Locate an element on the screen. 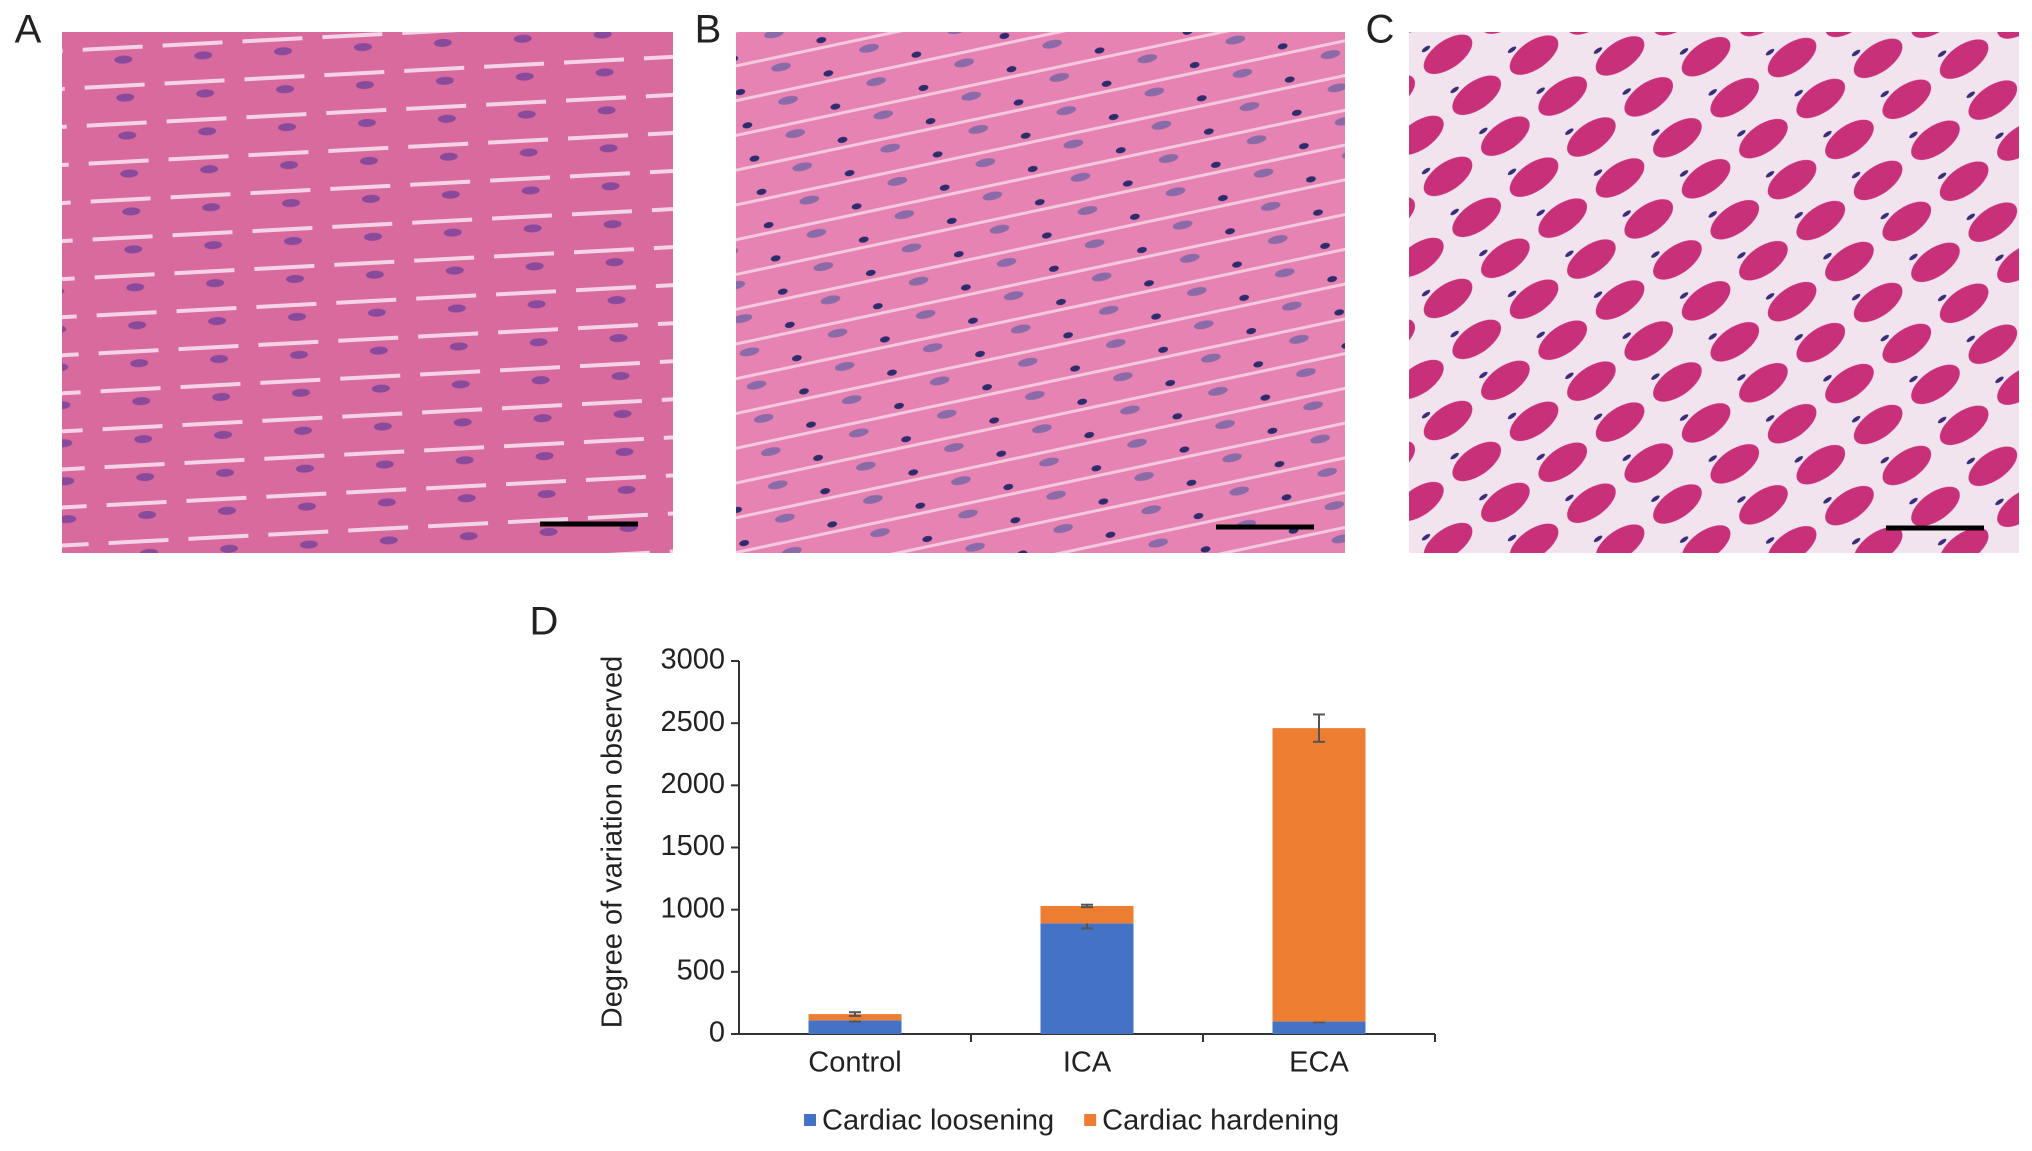 The image size is (2032, 1151). panel-label: A is located at coordinates (28, 30).